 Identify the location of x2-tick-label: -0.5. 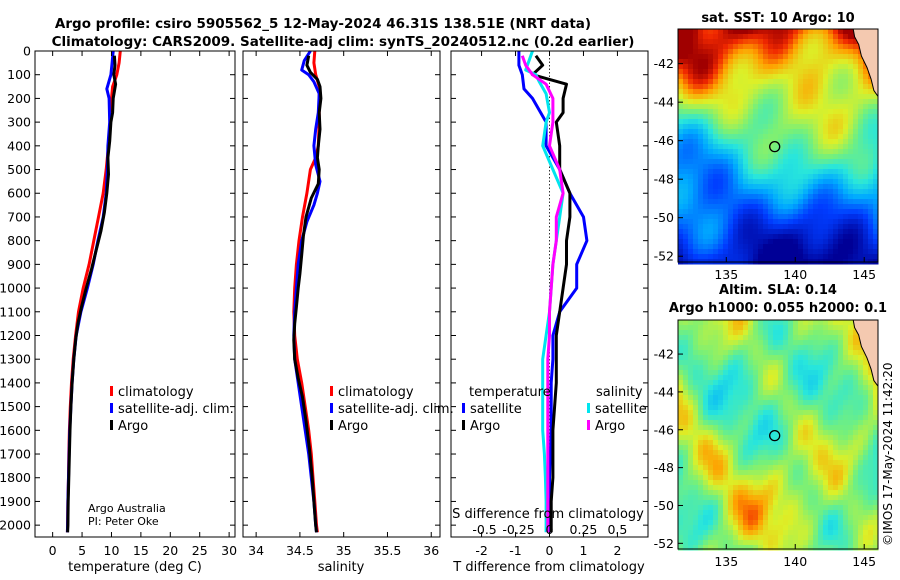
(484, 529).